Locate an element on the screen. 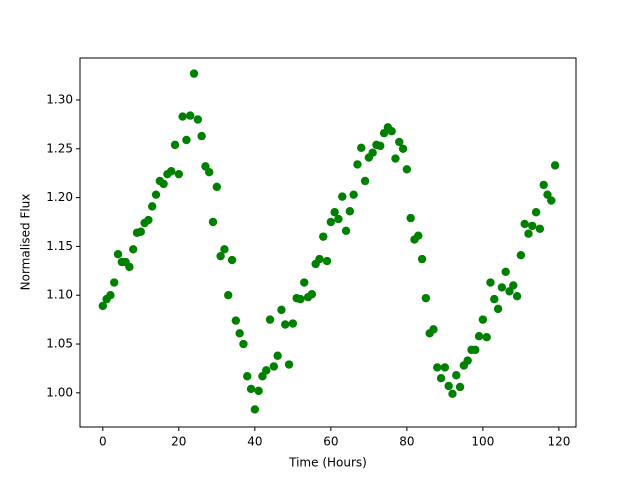 Image resolution: width=640 pixels, height=484 pixels. x-tick-label: 20 is located at coordinates (178, 442).